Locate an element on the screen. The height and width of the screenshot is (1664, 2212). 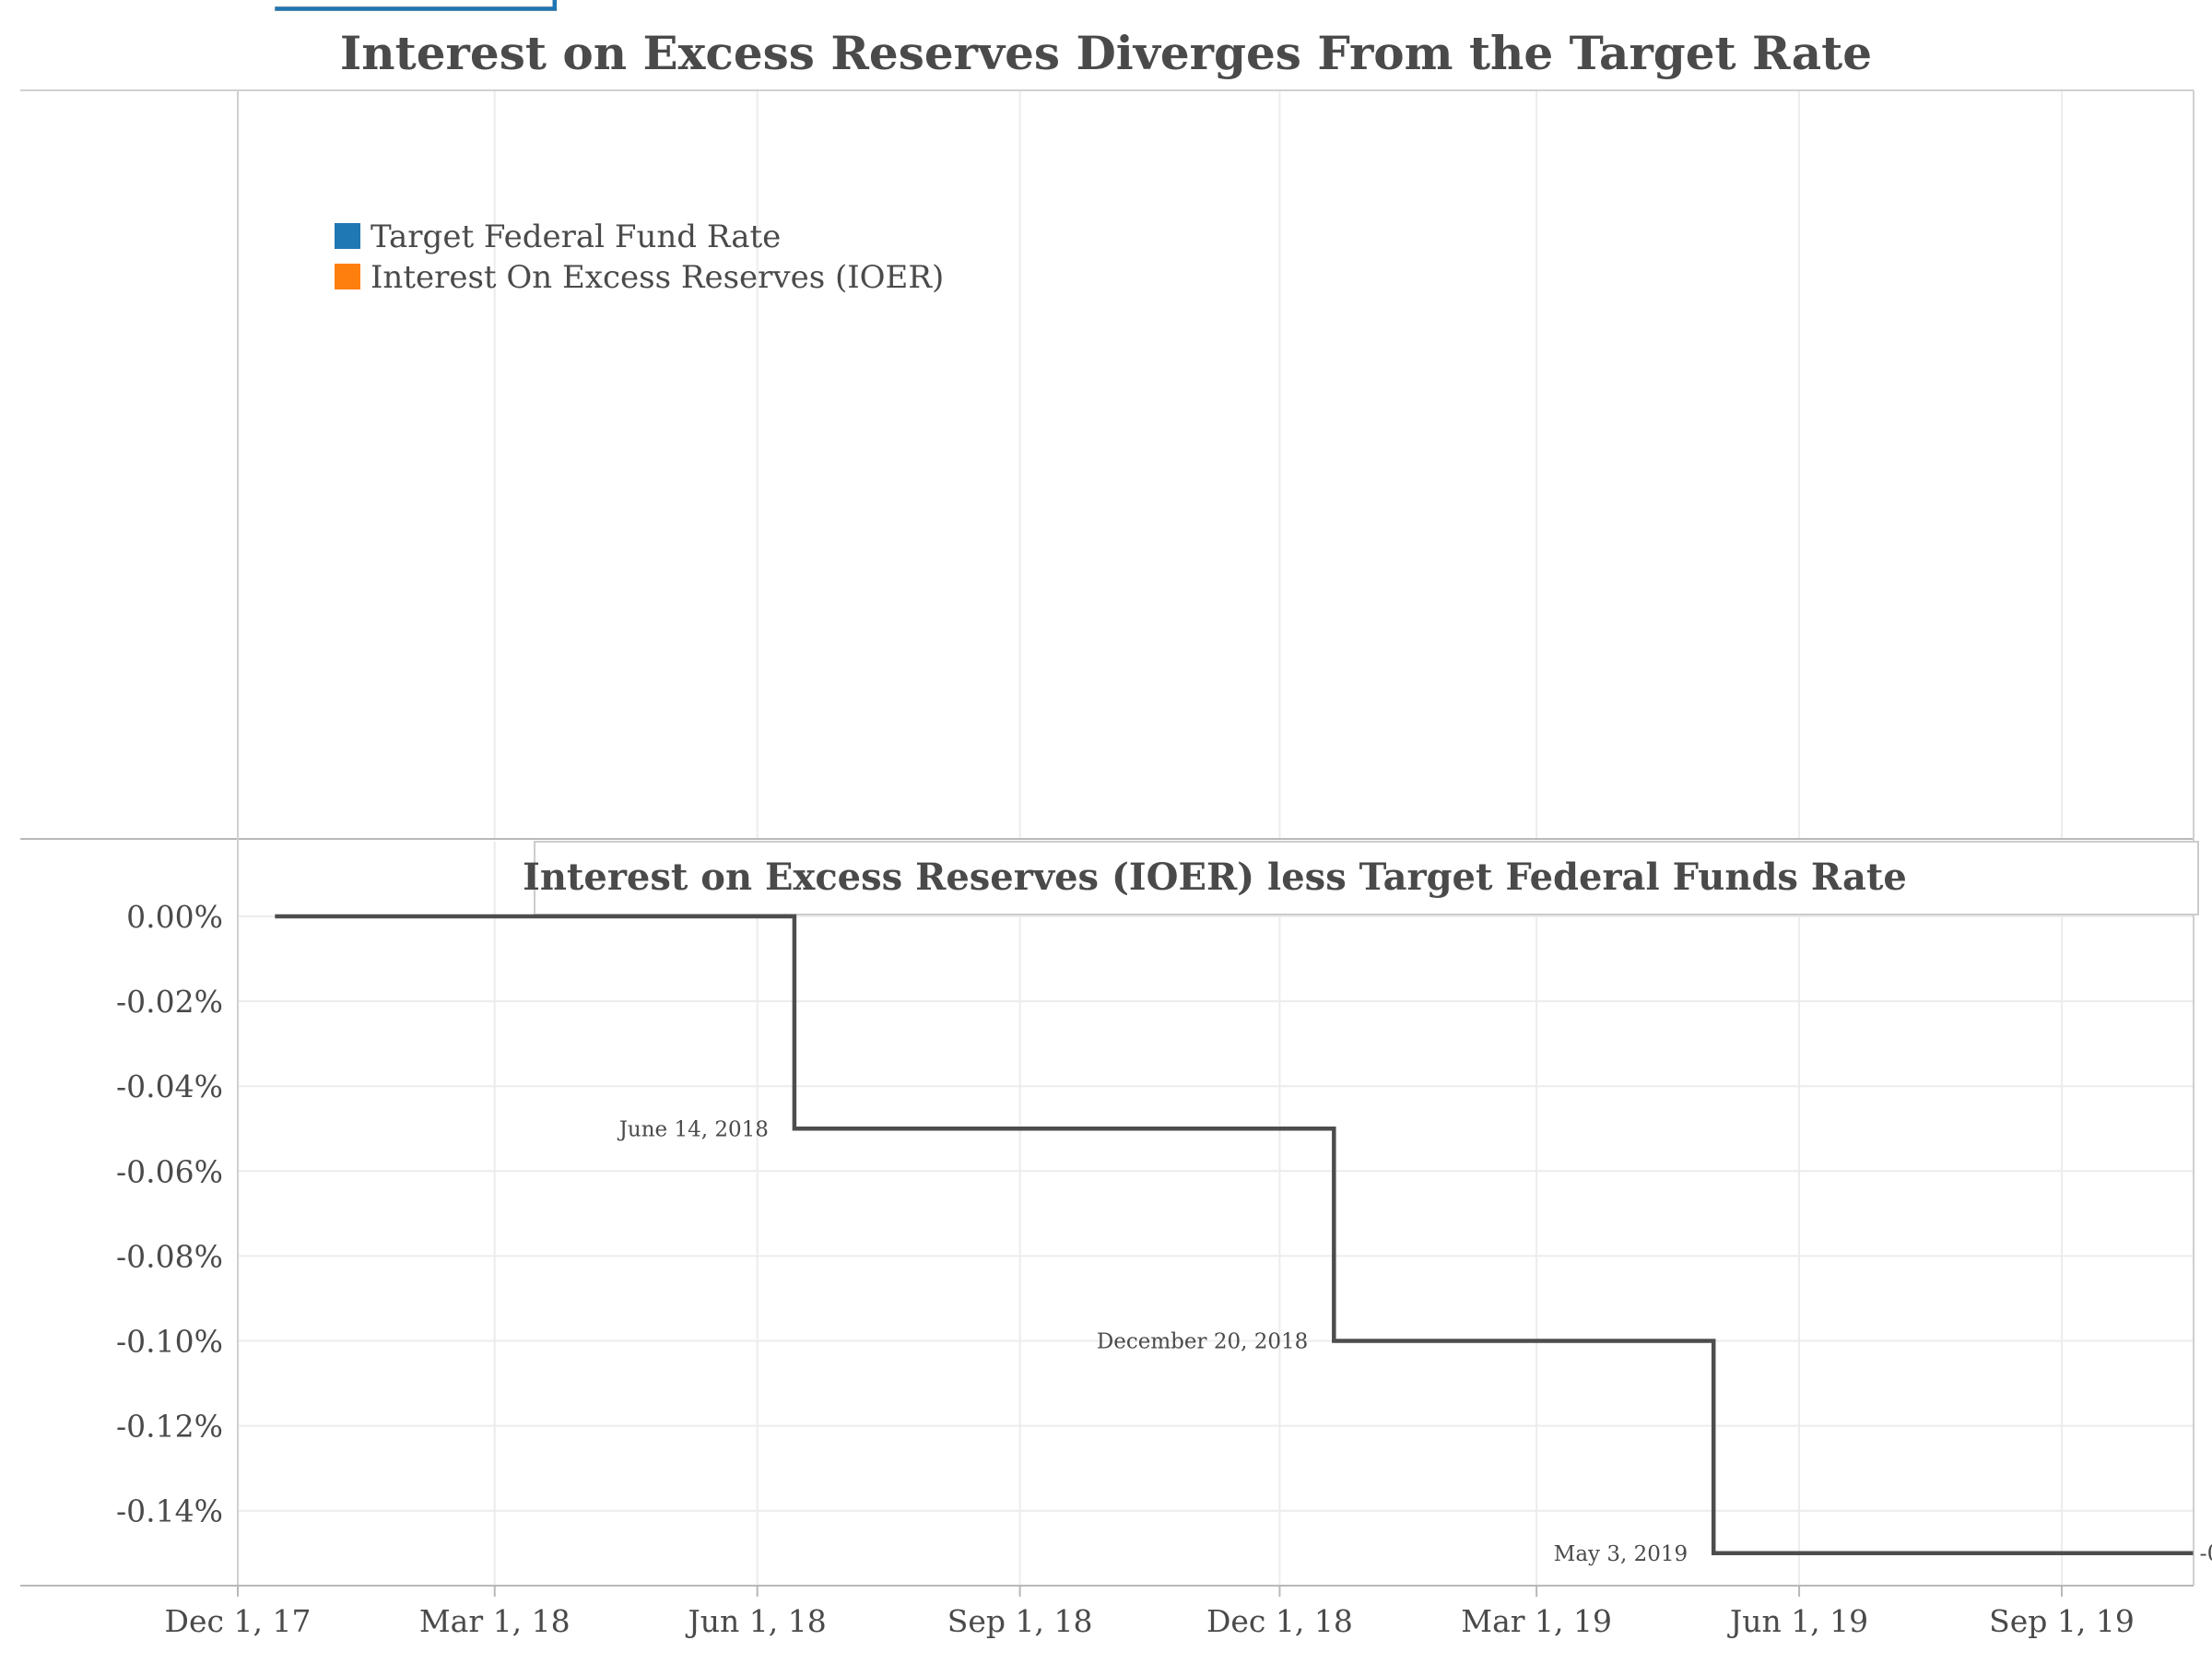
legend-label-ioer: Interest On Excess Reserves (IOER) is located at coordinates (657, 277).